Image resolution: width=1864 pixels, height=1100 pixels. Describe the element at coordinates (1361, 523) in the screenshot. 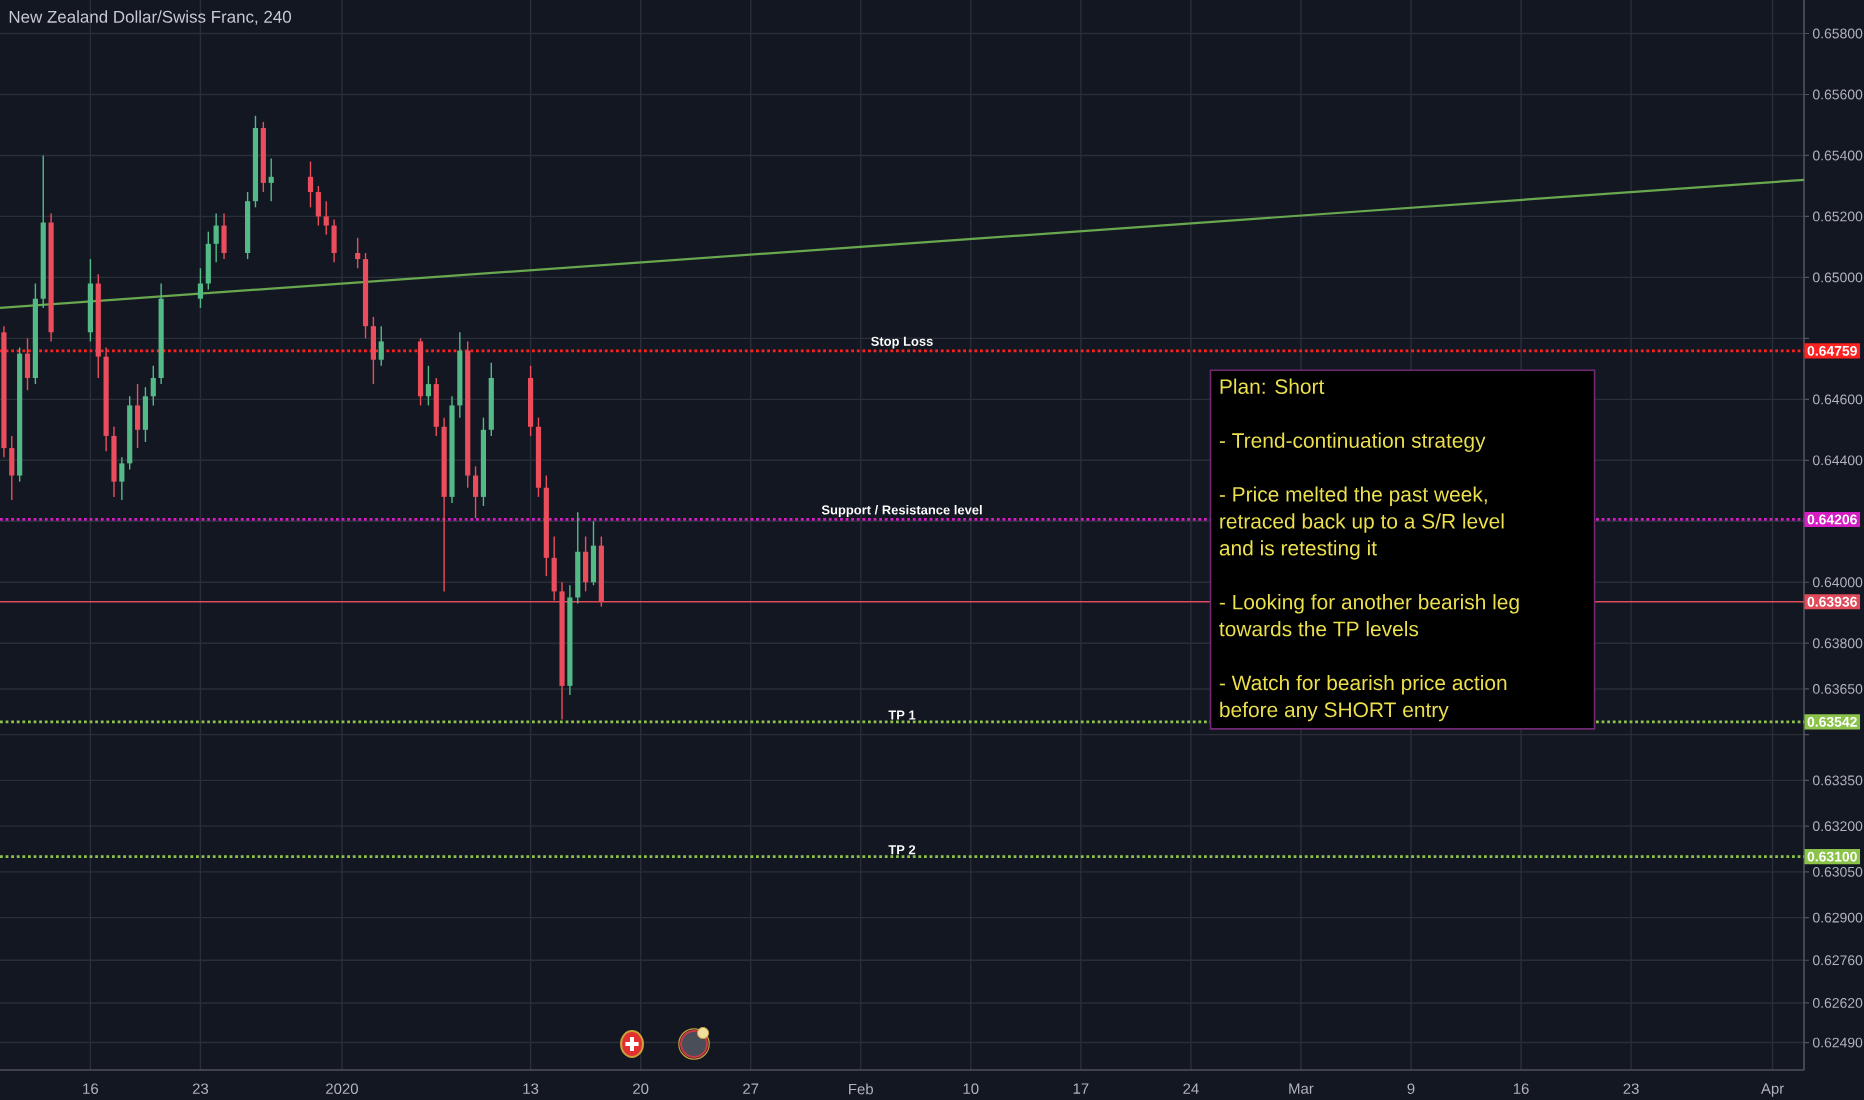

I see `annotation: - Price melted the past week, retraced back up to a S/R level and is retesting it` at that location.